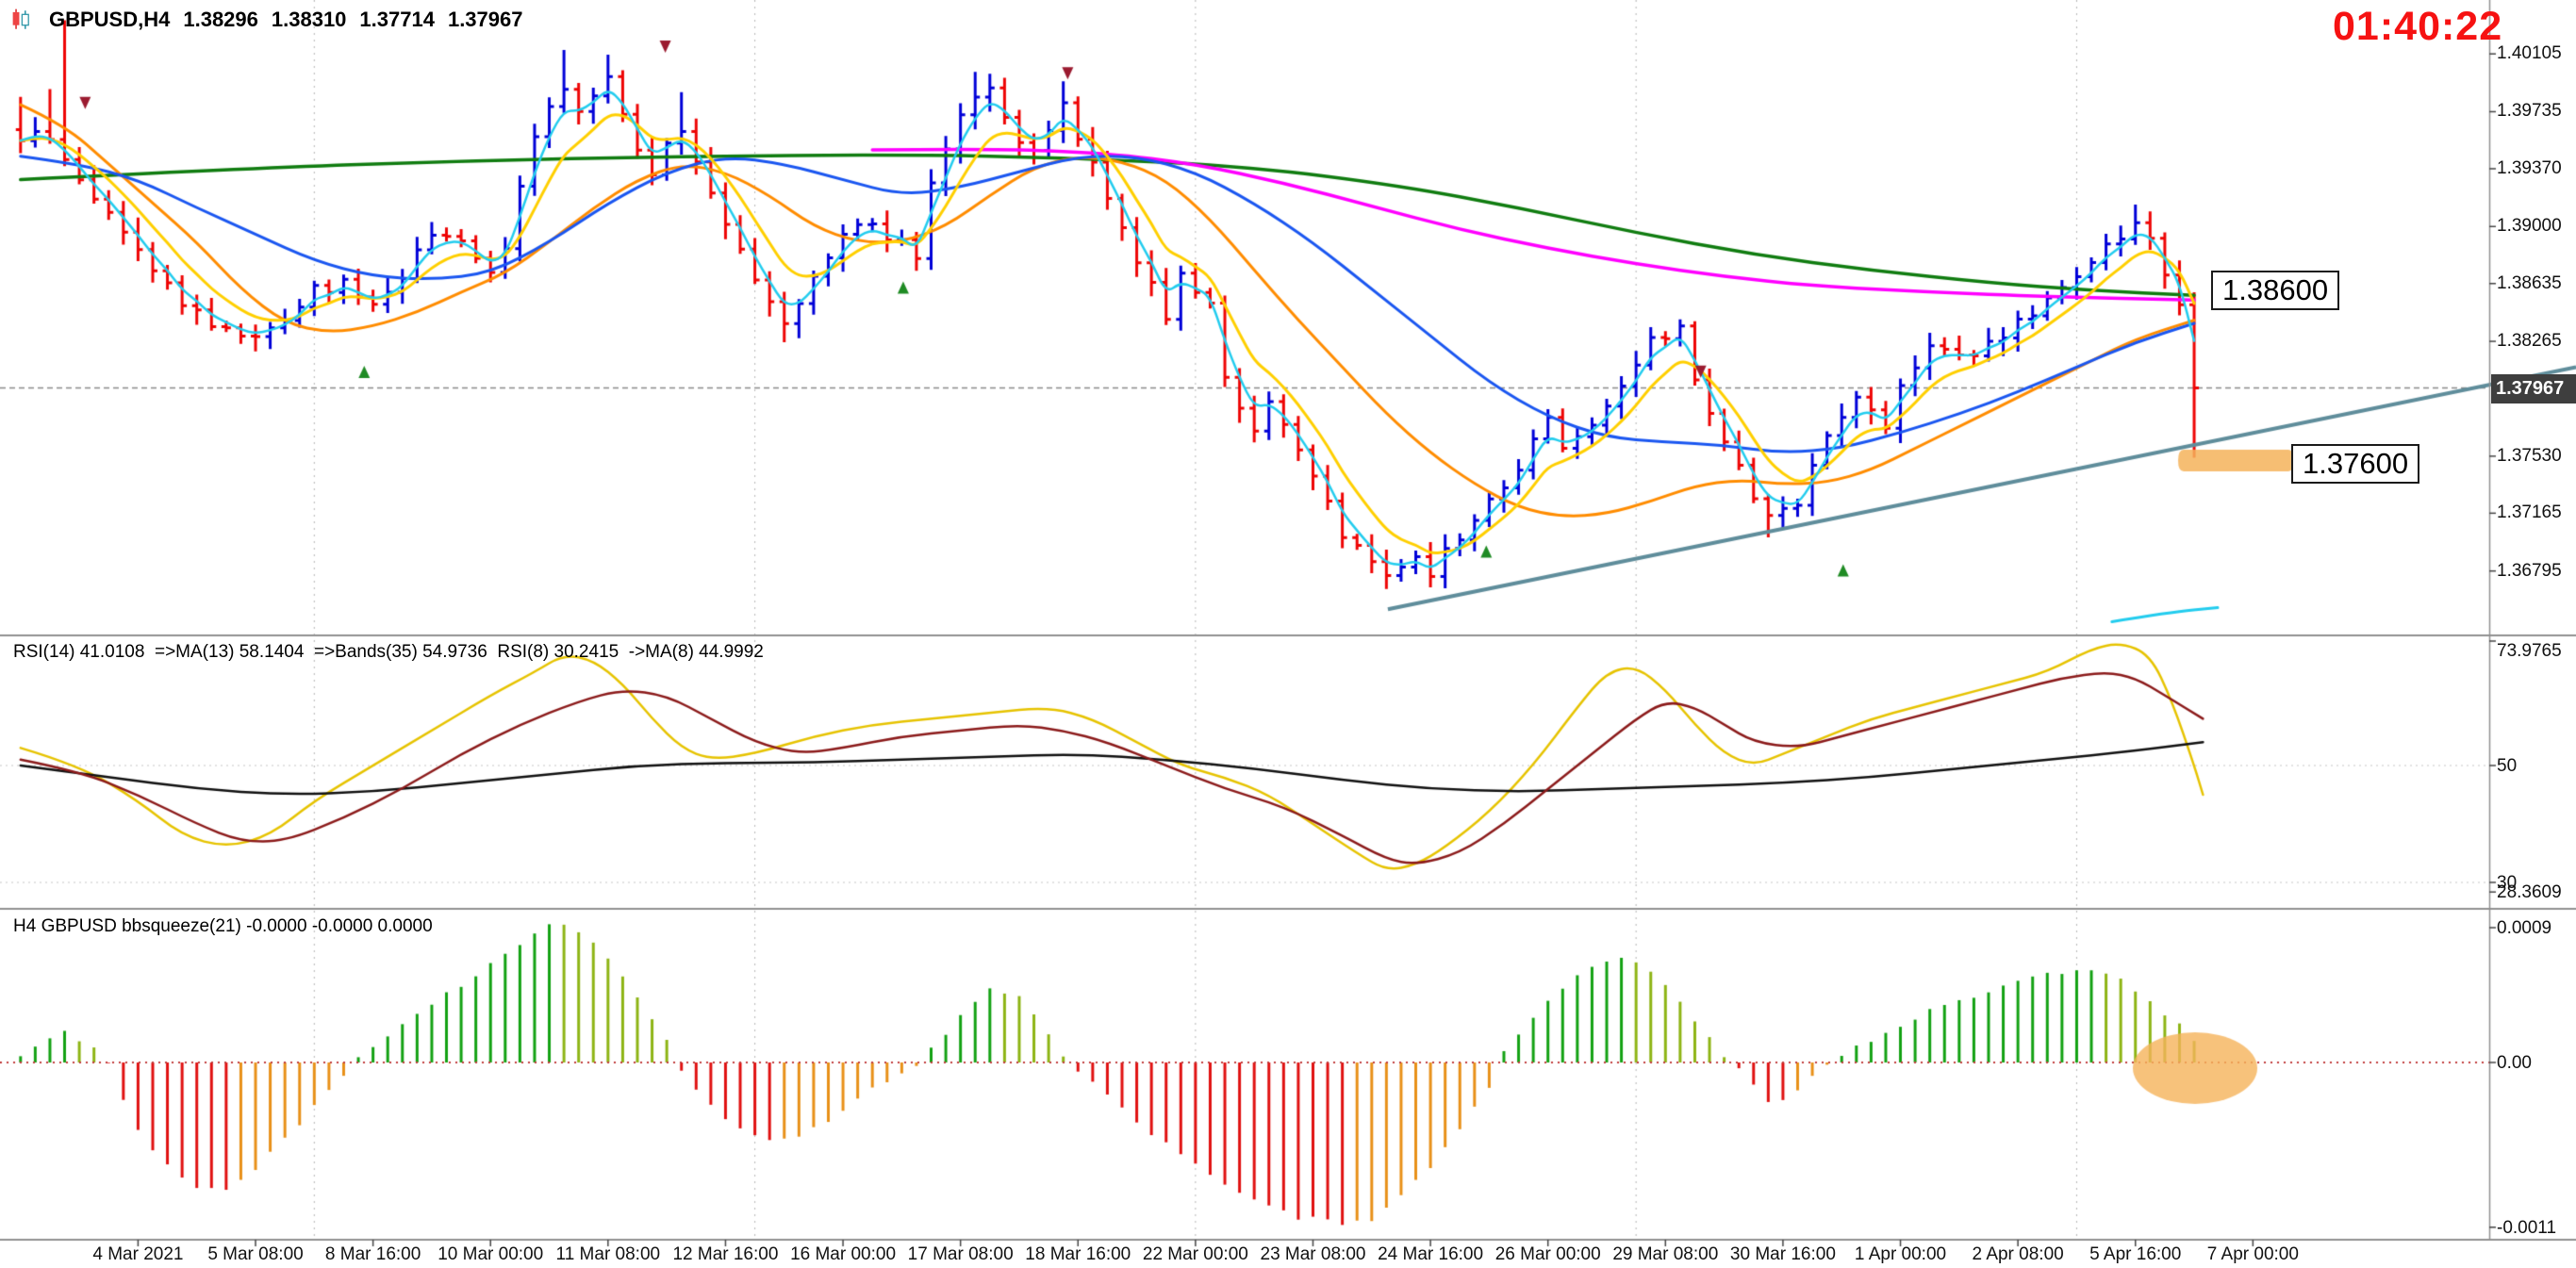 Image resolution: width=2576 pixels, height=1268 pixels. I want to click on time-label: 11 Mar 08:00, so click(608, 1254).